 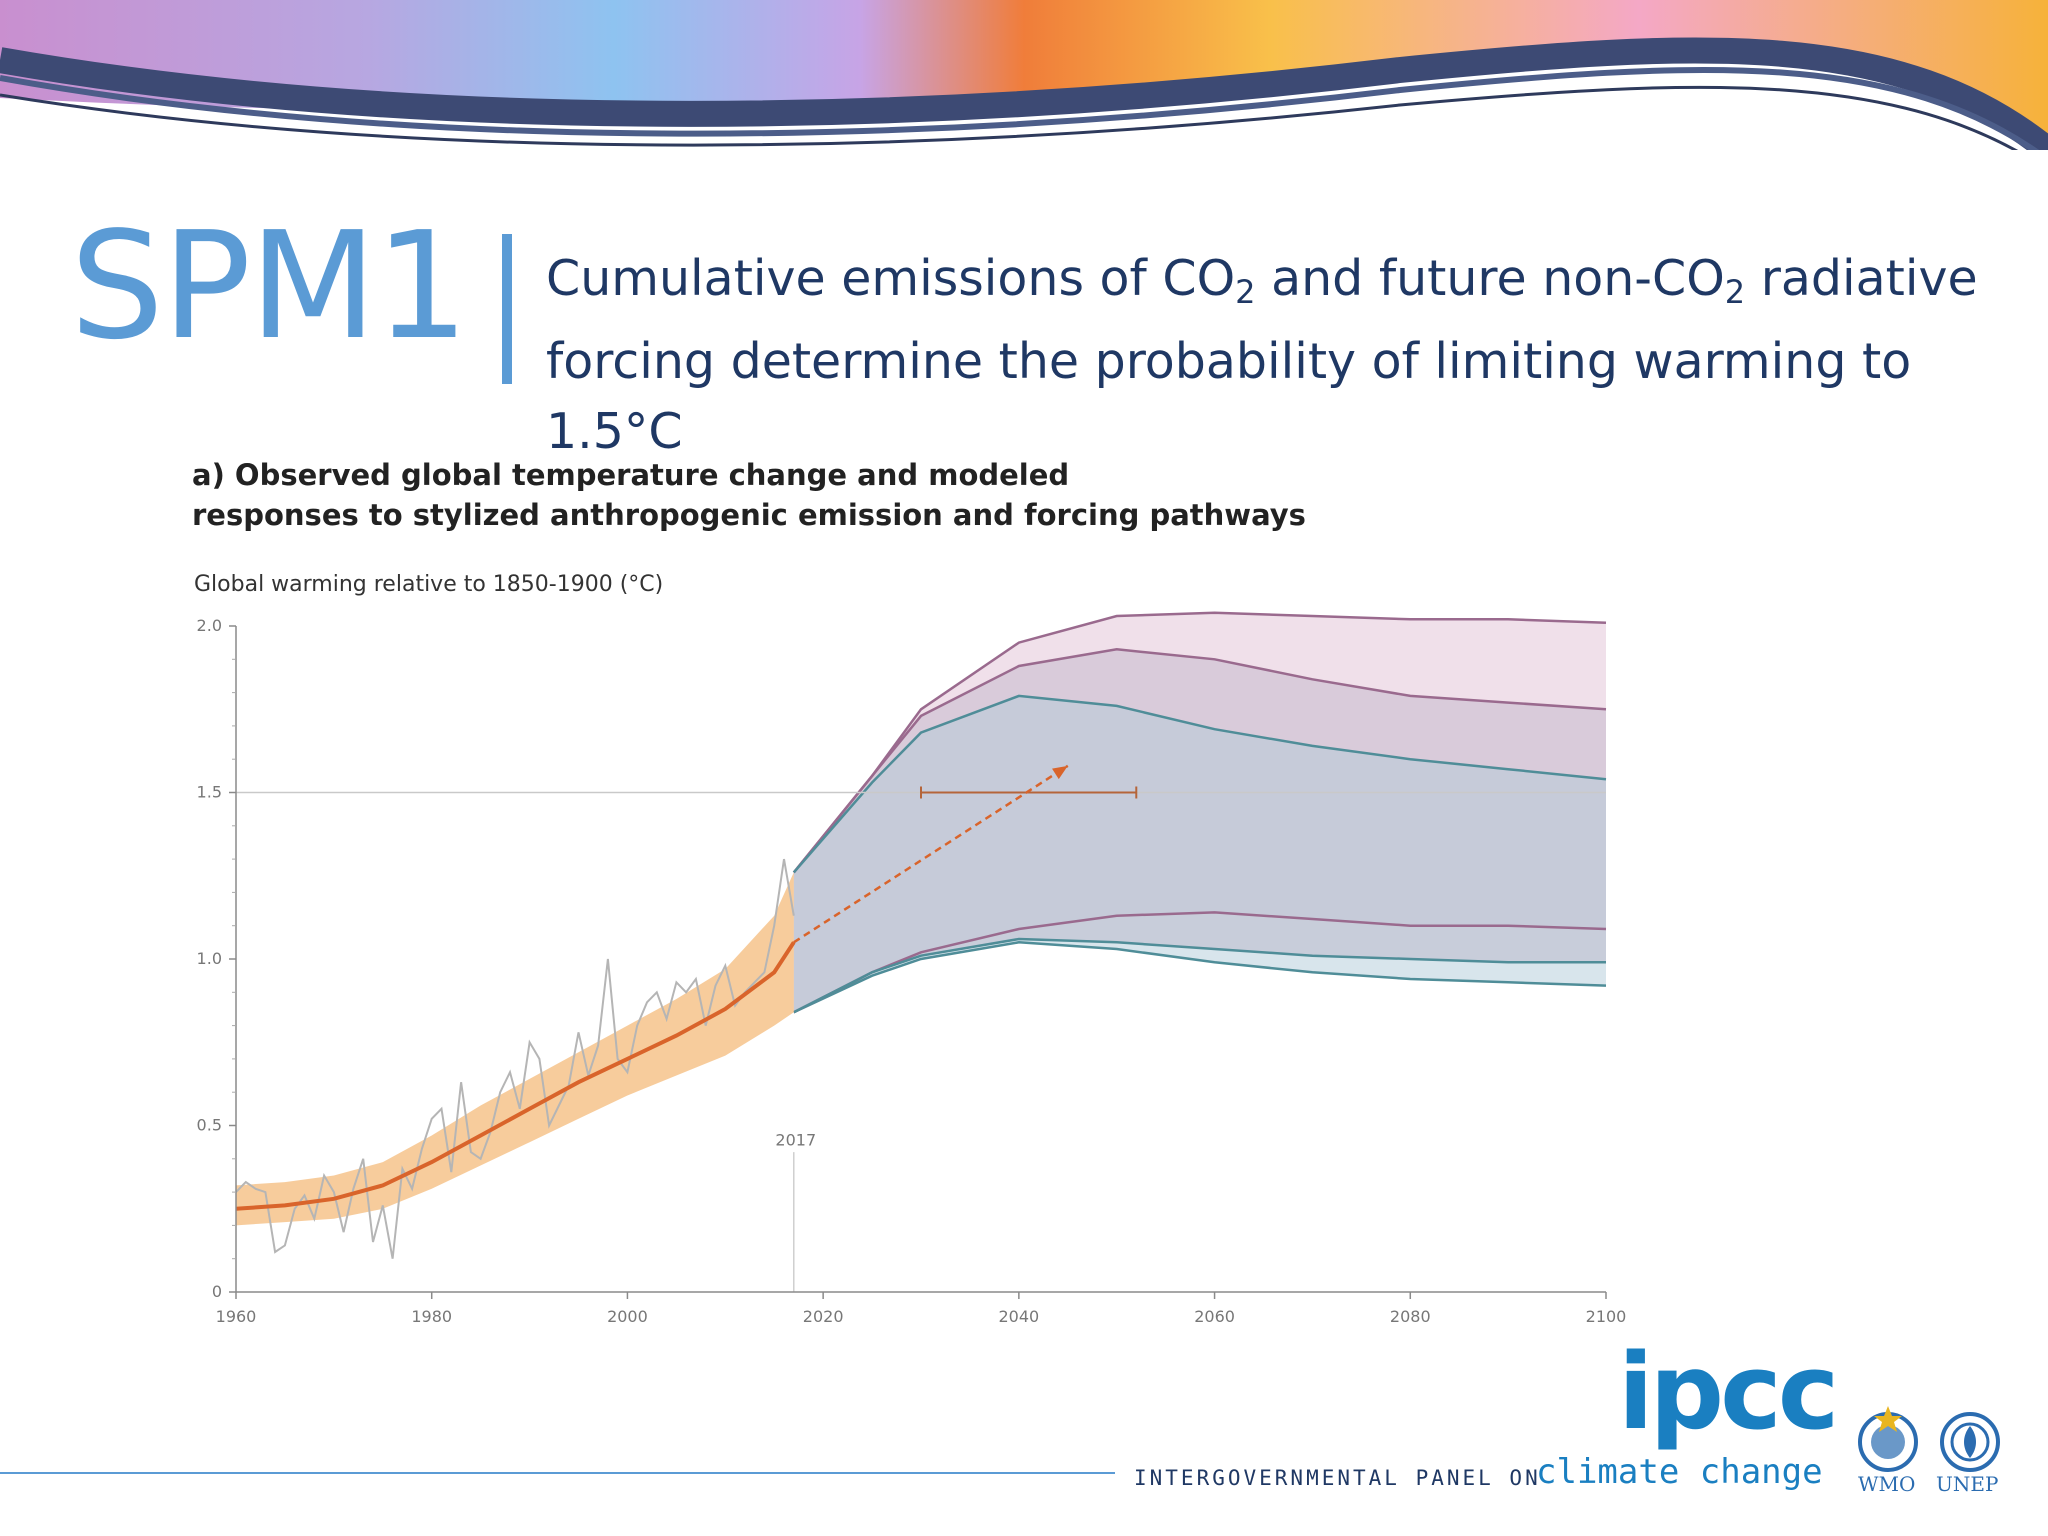 What do you see at coordinates (1024, 75) in the screenshot?
I see `header-banner` at bounding box center [1024, 75].